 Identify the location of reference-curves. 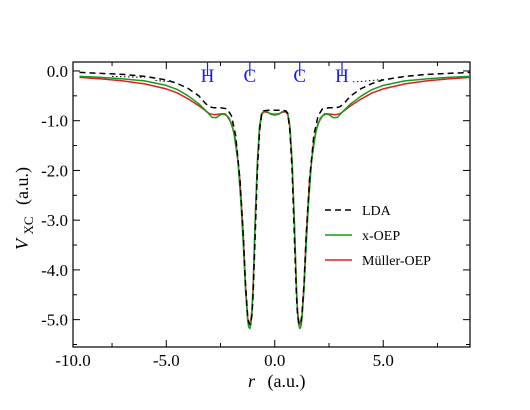
(247, 79).